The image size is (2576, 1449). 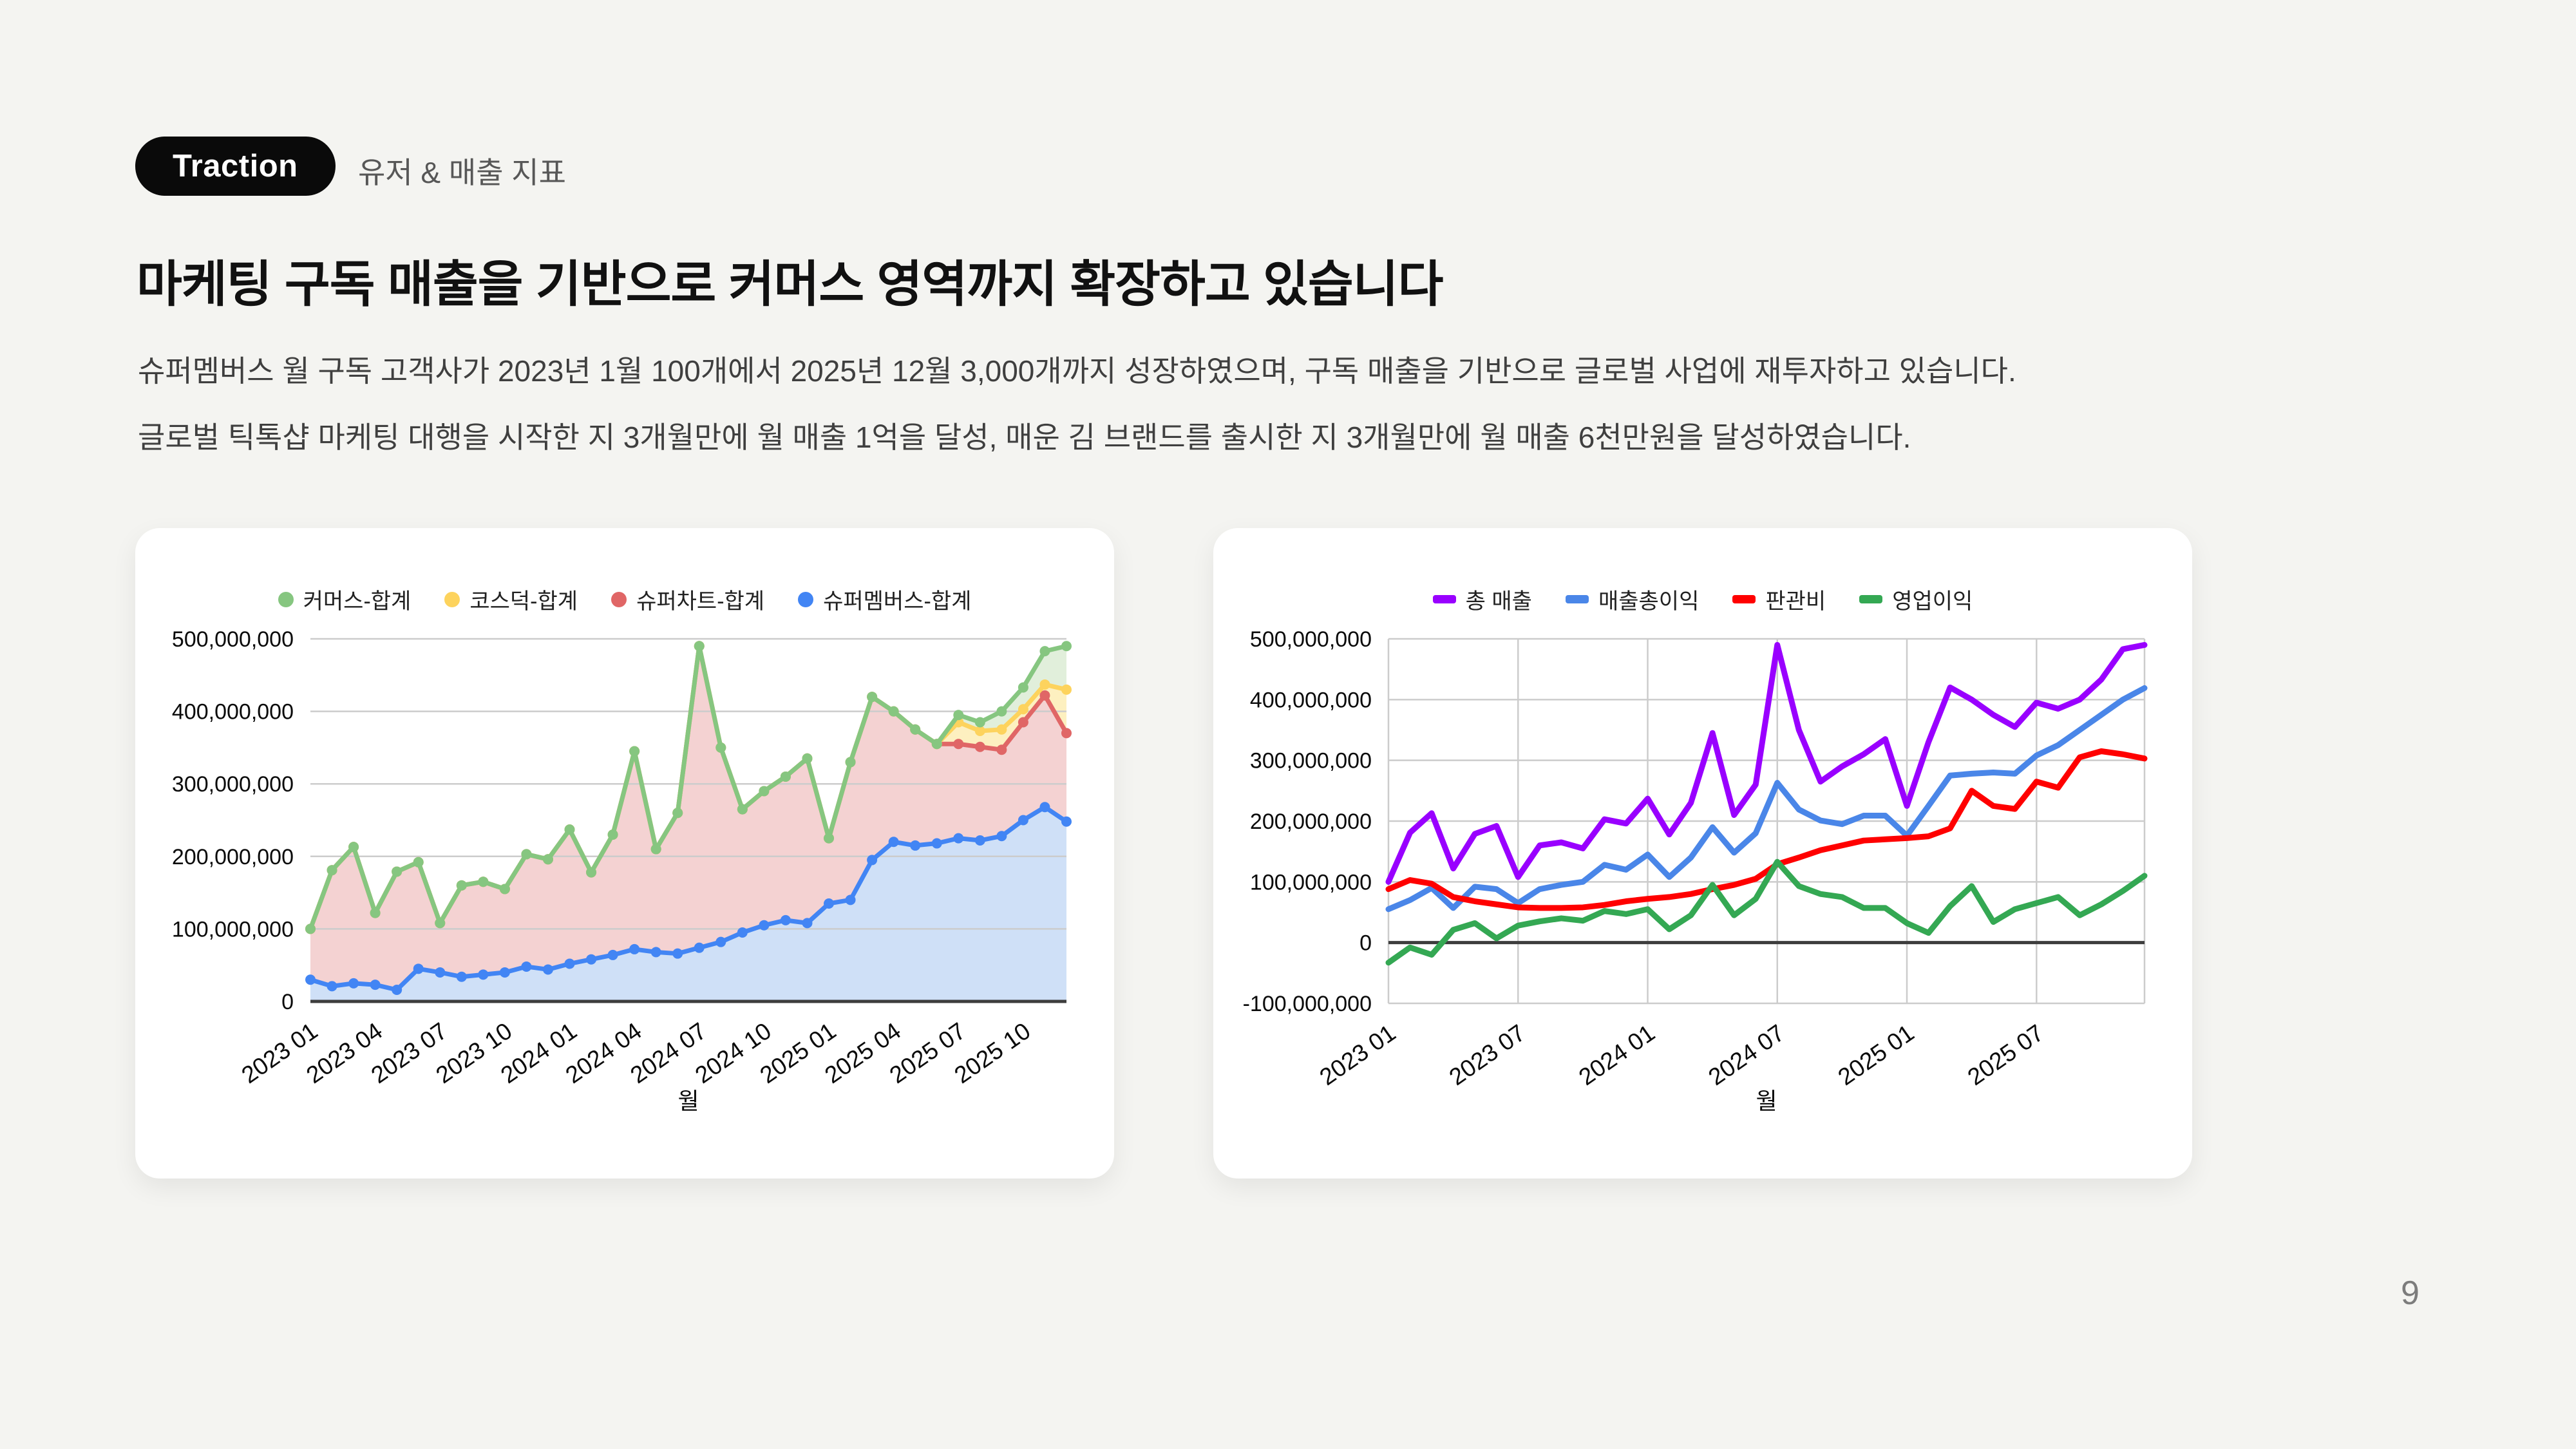 I want to click on svg-text: -100,000,000, so click(x=1307, y=1004).